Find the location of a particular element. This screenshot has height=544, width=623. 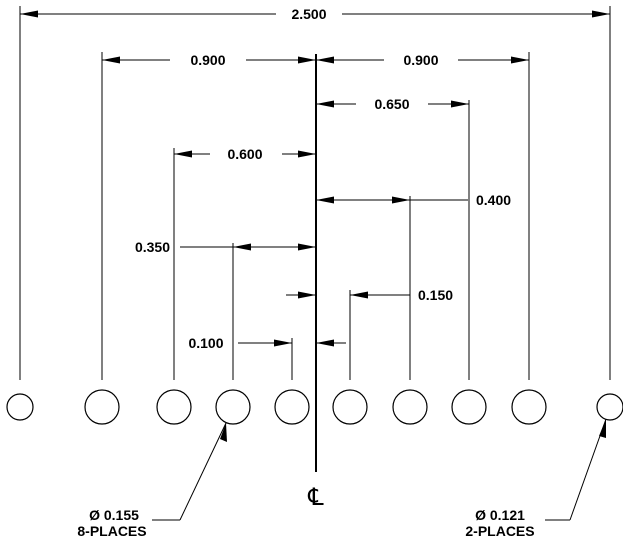

callout-large-count: 2-PLACES is located at coordinates (499, 531).